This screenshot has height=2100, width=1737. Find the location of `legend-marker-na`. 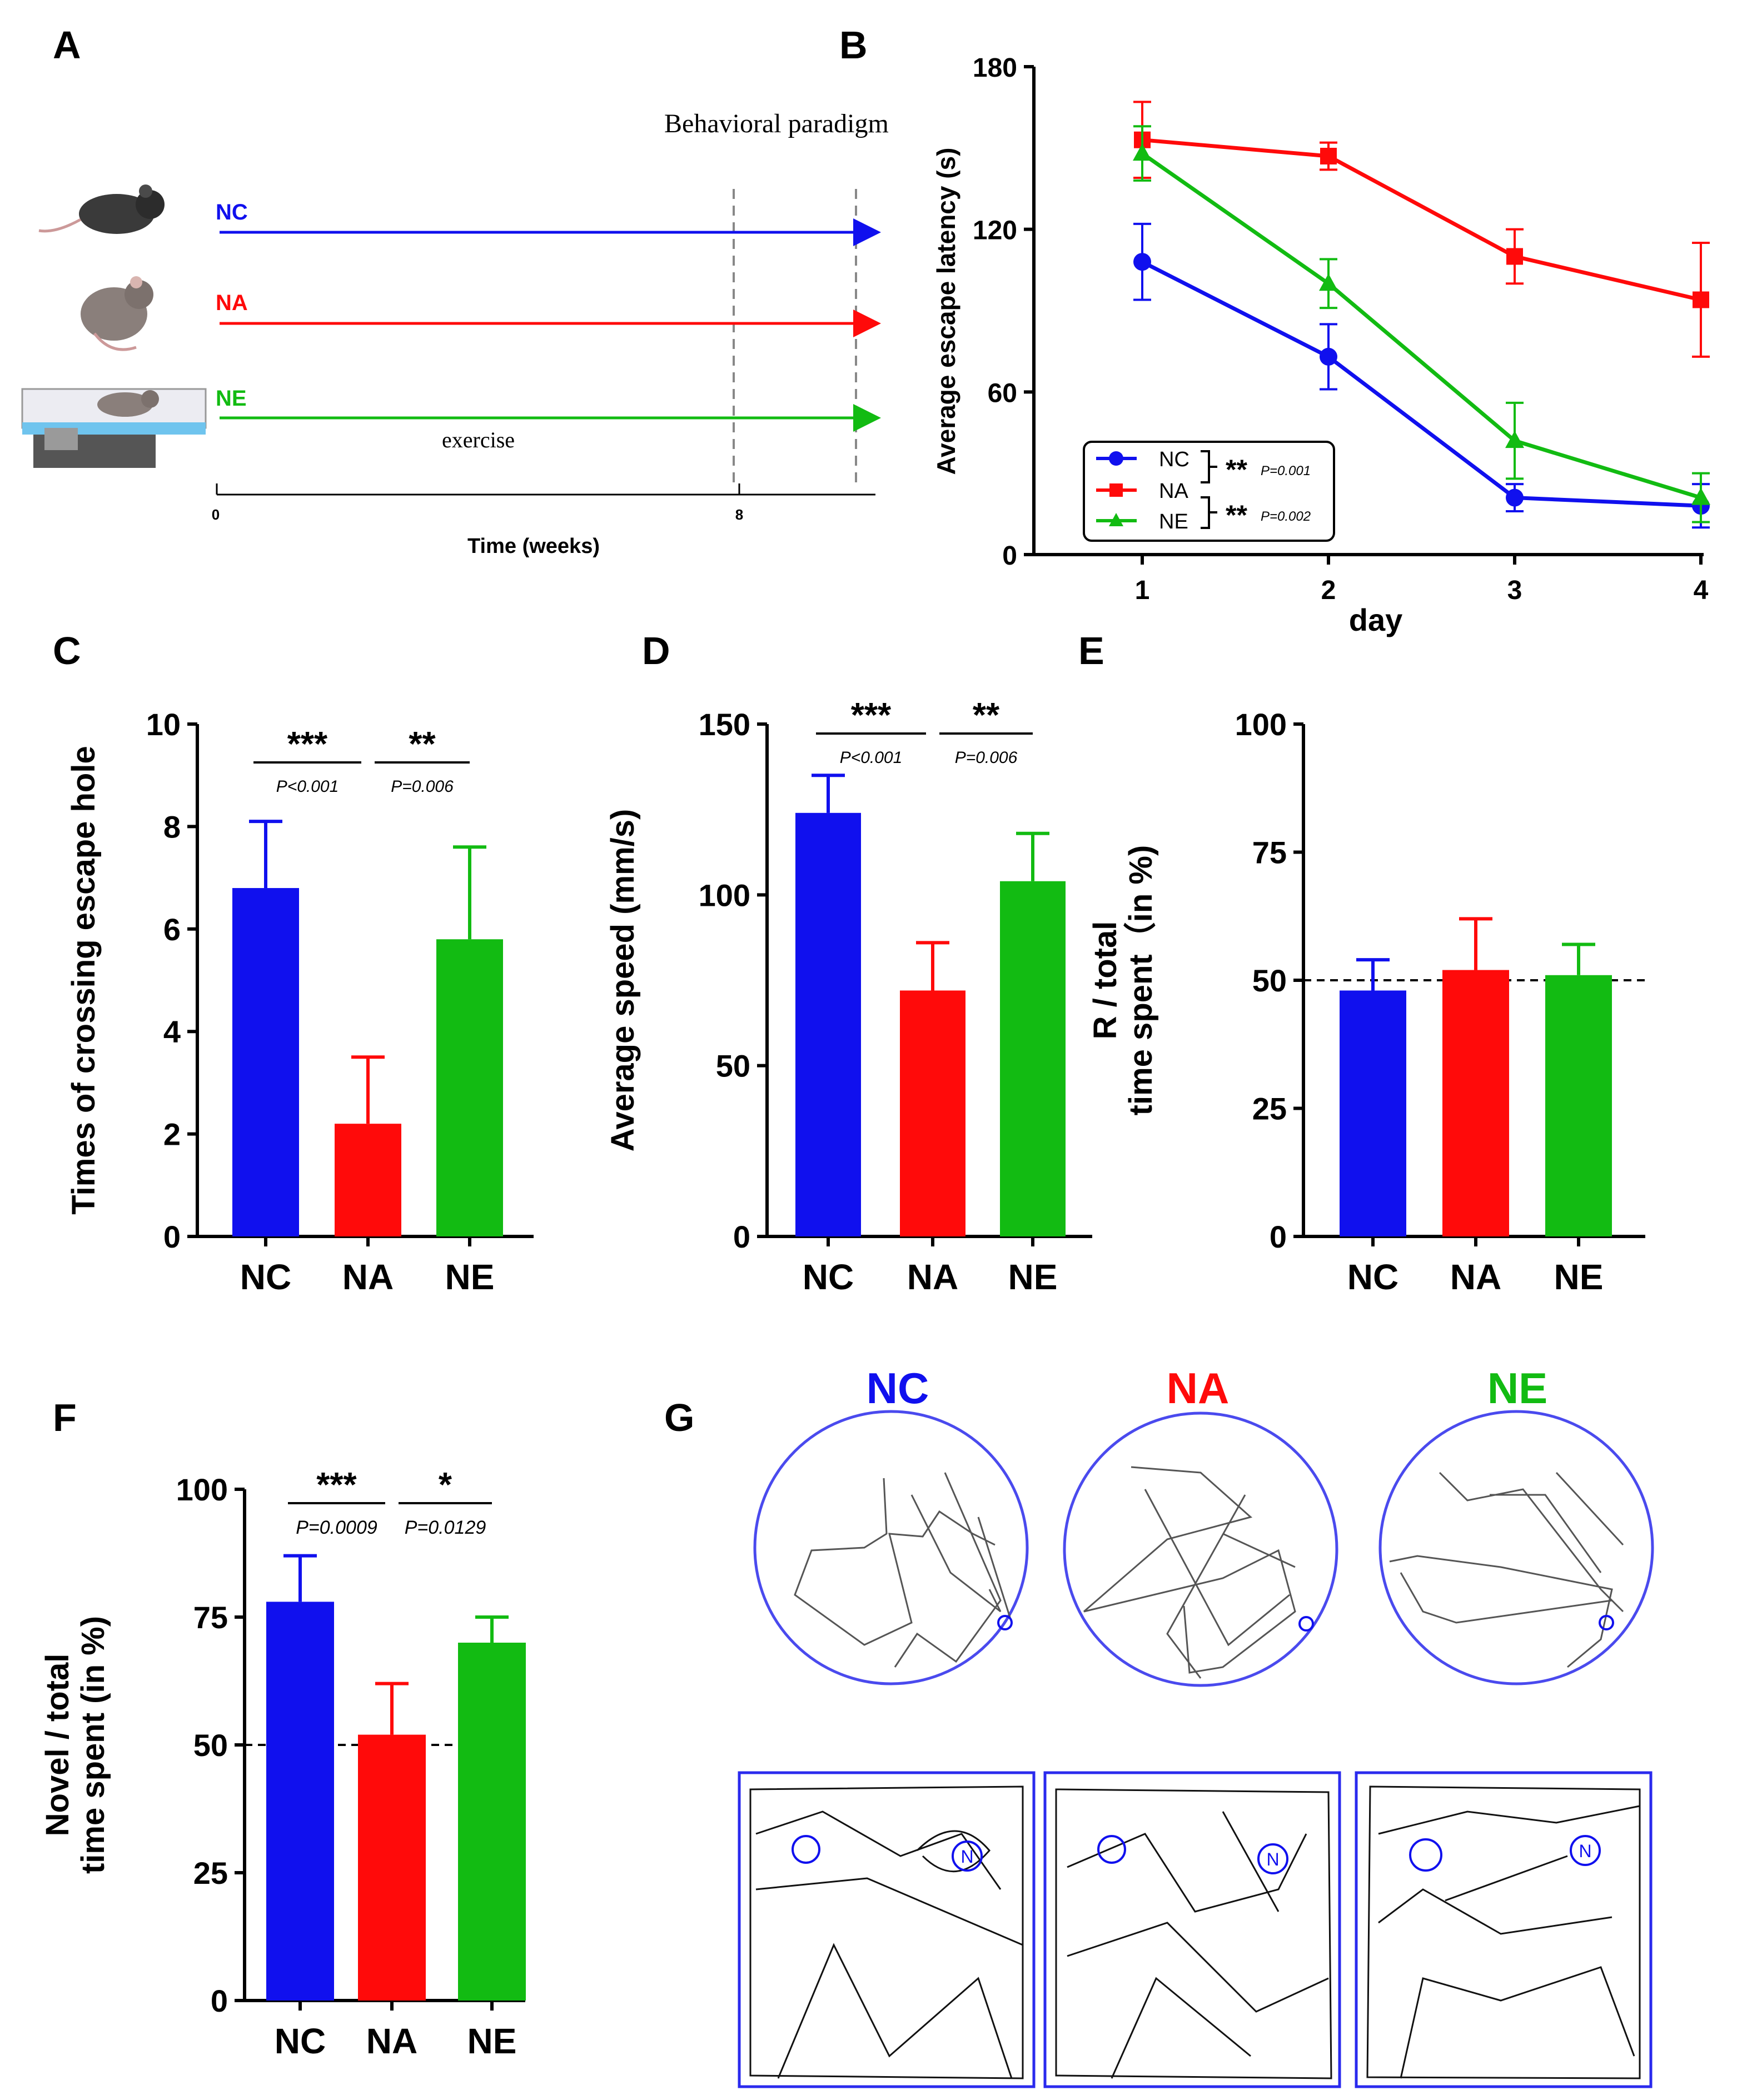

legend-marker-na is located at coordinates (1116, 490).